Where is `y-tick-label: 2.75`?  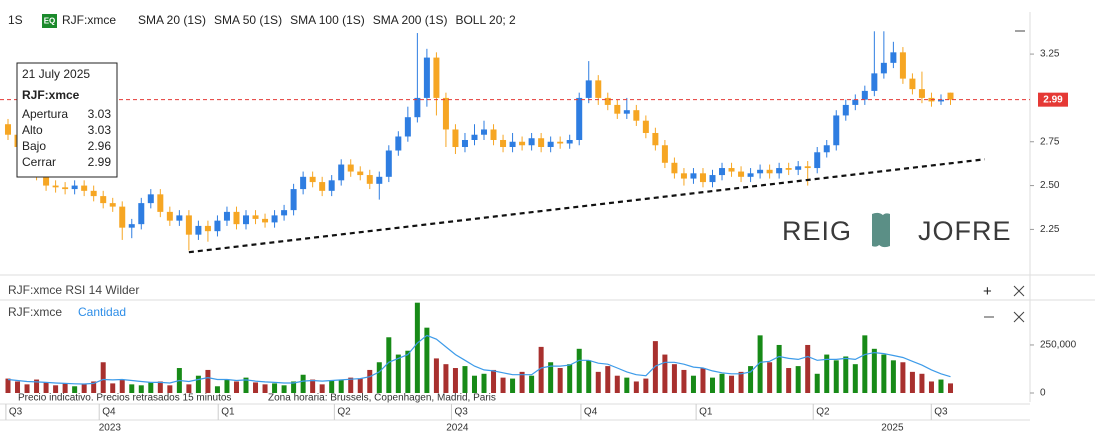
y-tick-label: 2.75 is located at coordinates (1050, 141).